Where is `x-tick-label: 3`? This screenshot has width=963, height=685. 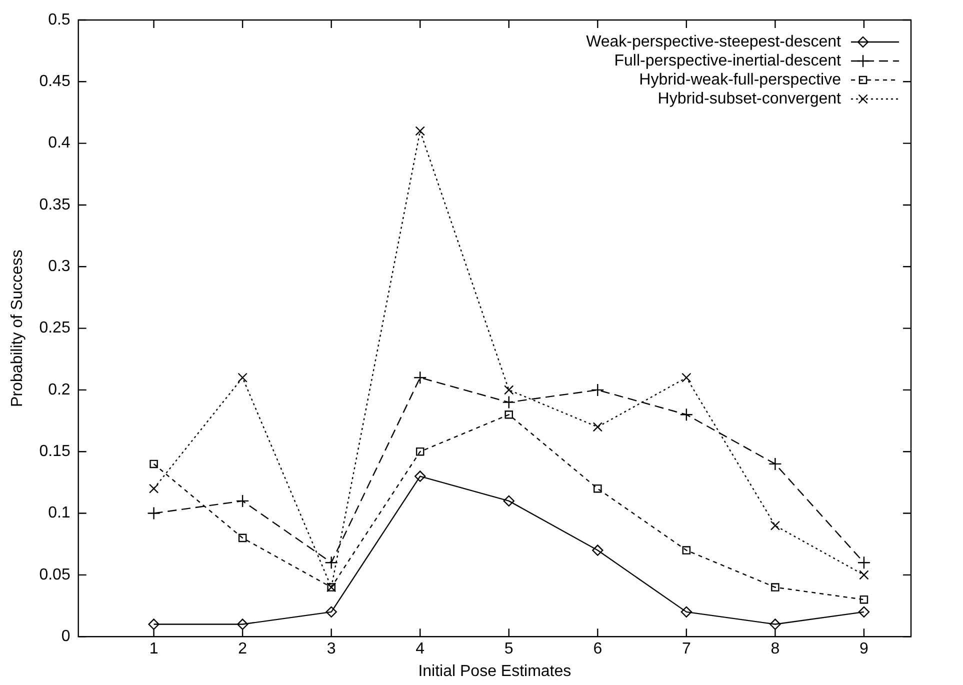 x-tick-label: 3 is located at coordinates (331, 649).